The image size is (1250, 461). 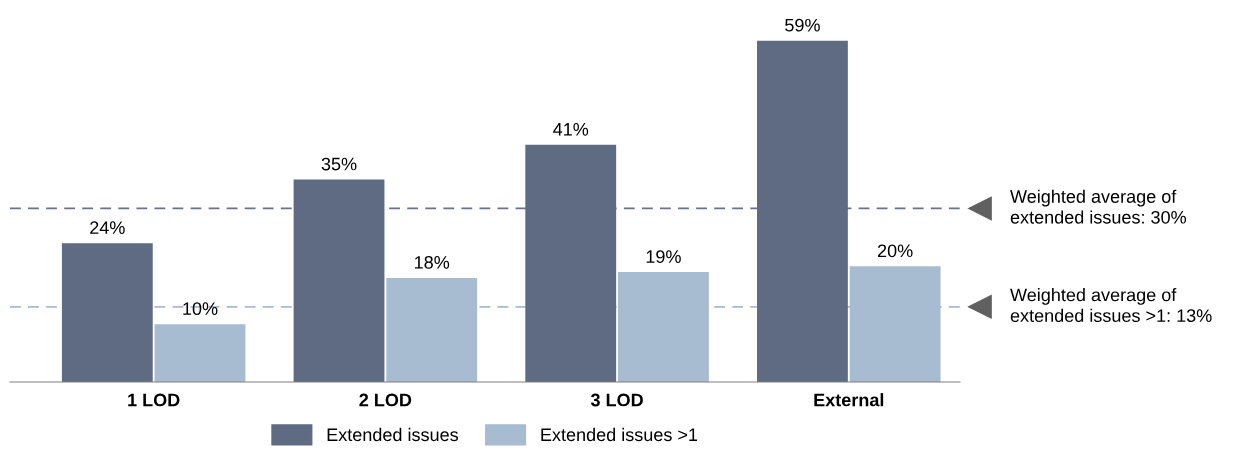 I want to click on legend-label: Extended issues, so click(x=393, y=434).